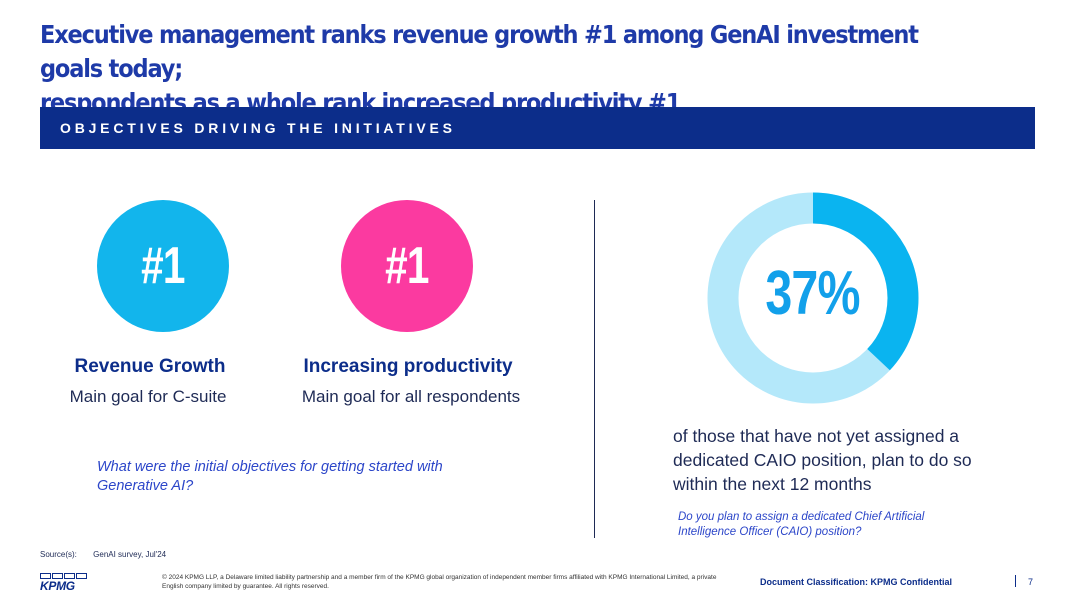  What do you see at coordinates (150, 366) in the screenshot?
I see `revenue-growth-heading: Revenue Growth` at bounding box center [150, 366].